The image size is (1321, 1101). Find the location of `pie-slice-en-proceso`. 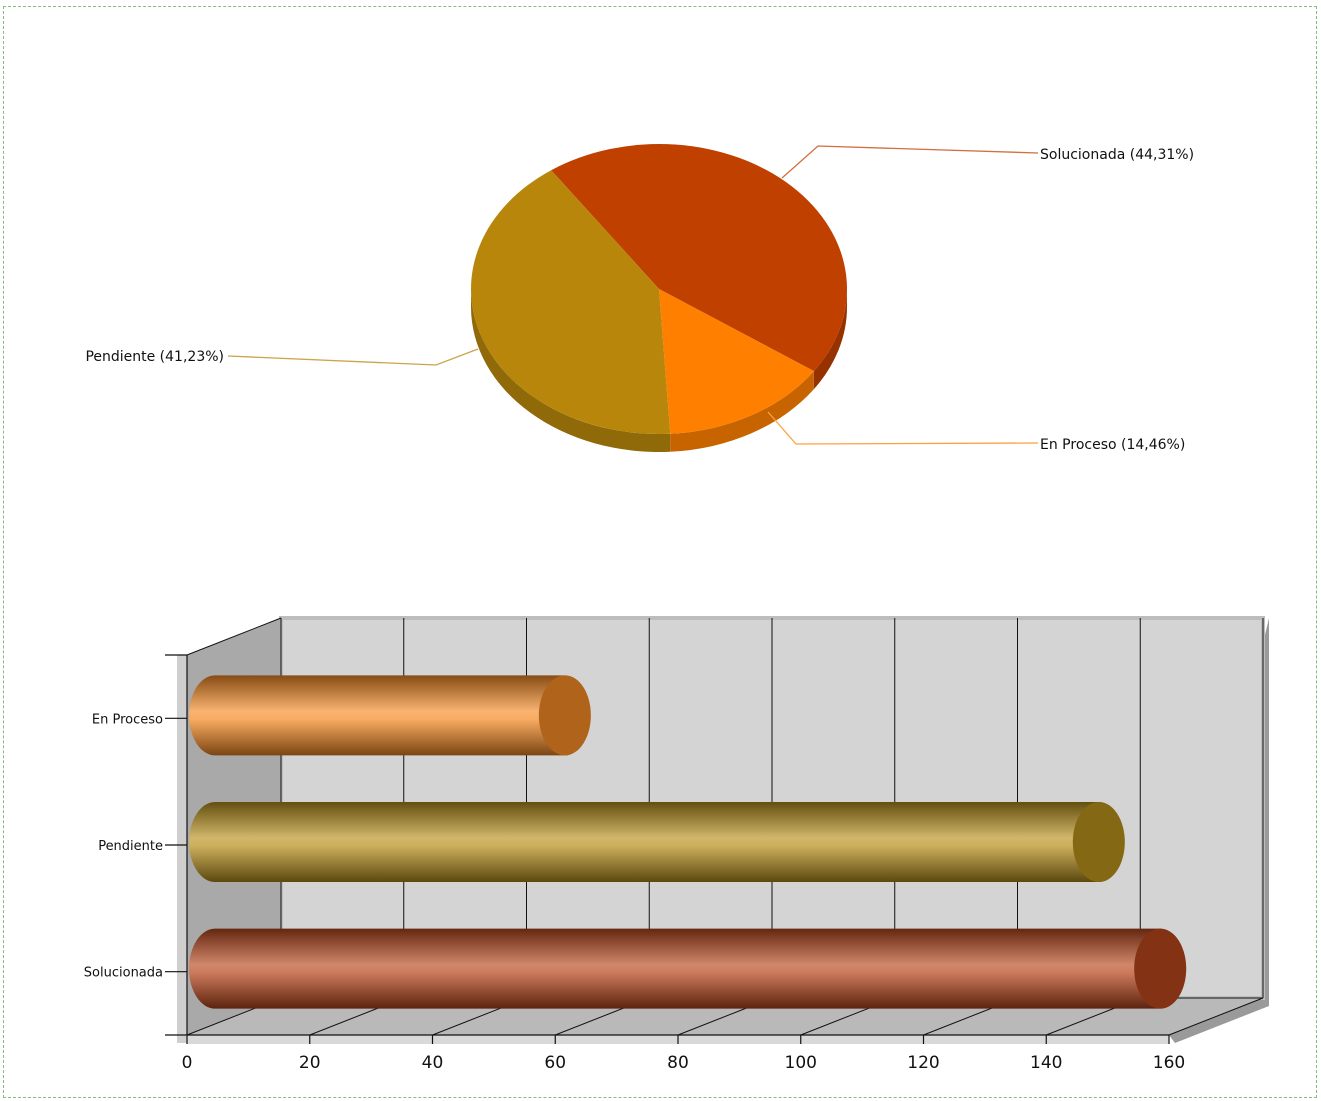

pie-slice-en-proceso is located at coordinates (736, 361).